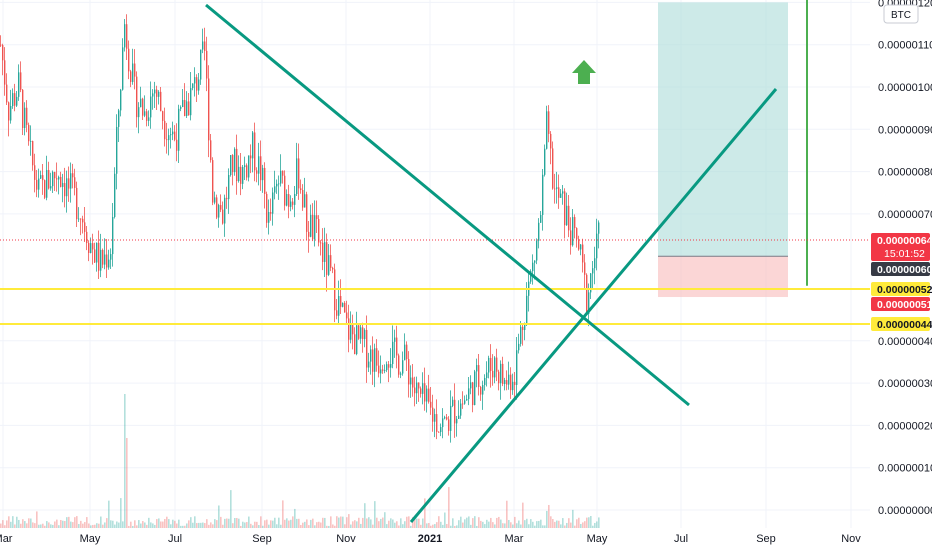 The width and height of the screenshot is (932, 550). I want to click on y-tick-label: 0.00000110, so click(905, 46).